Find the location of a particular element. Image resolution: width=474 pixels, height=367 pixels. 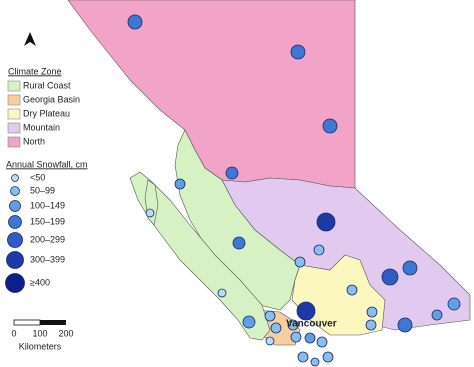

north-arrow is located at coordinates (30, 39).